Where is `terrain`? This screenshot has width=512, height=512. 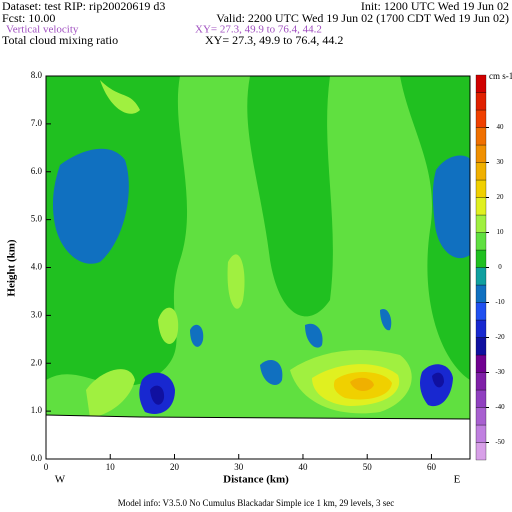 terrain is located at coordinates (258, 437).